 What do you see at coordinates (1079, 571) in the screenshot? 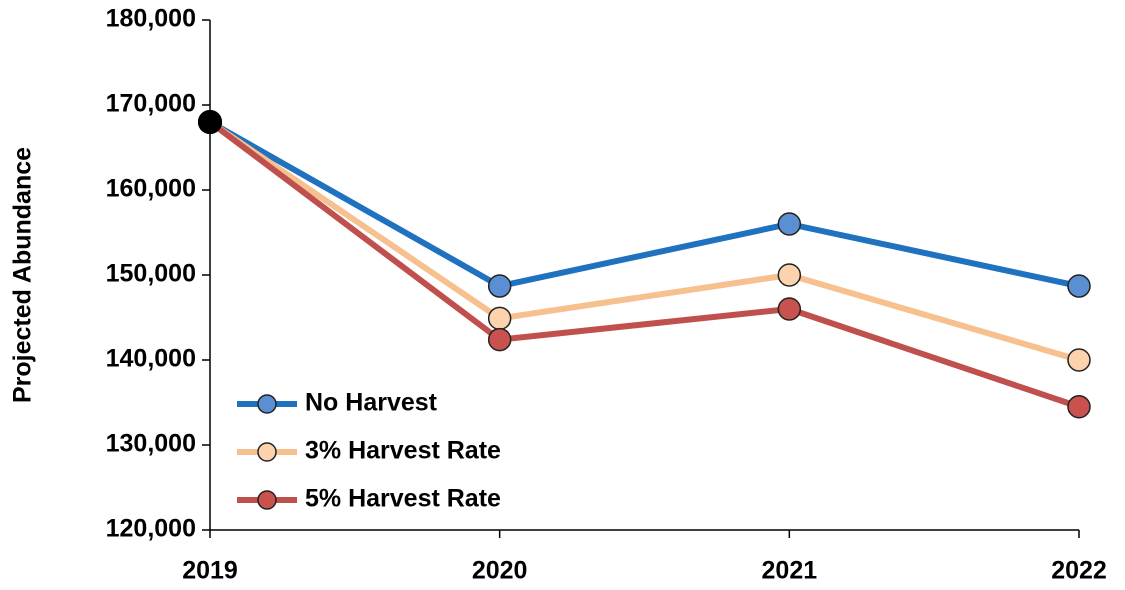
I see `x-tick-label: 2022` at bounding box center [1079, 571].